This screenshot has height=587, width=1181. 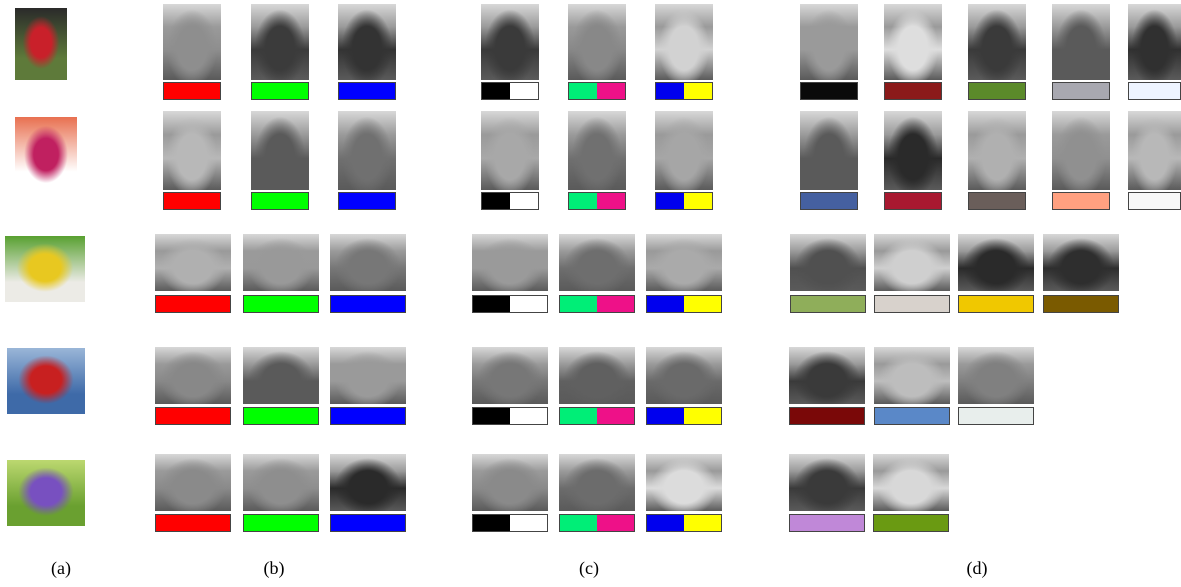 What do you see at coordinates (274, 568) in the screenshot?
I see `label-b: (b)` at bounding box center [274, 568].